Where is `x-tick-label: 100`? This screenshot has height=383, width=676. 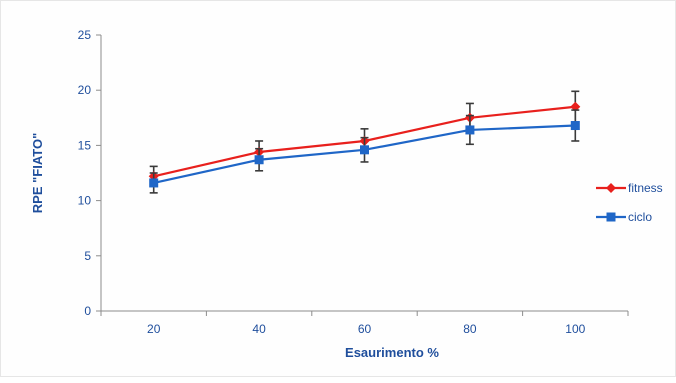 x-tick-label: 100 is located at coordinates (575, 329).